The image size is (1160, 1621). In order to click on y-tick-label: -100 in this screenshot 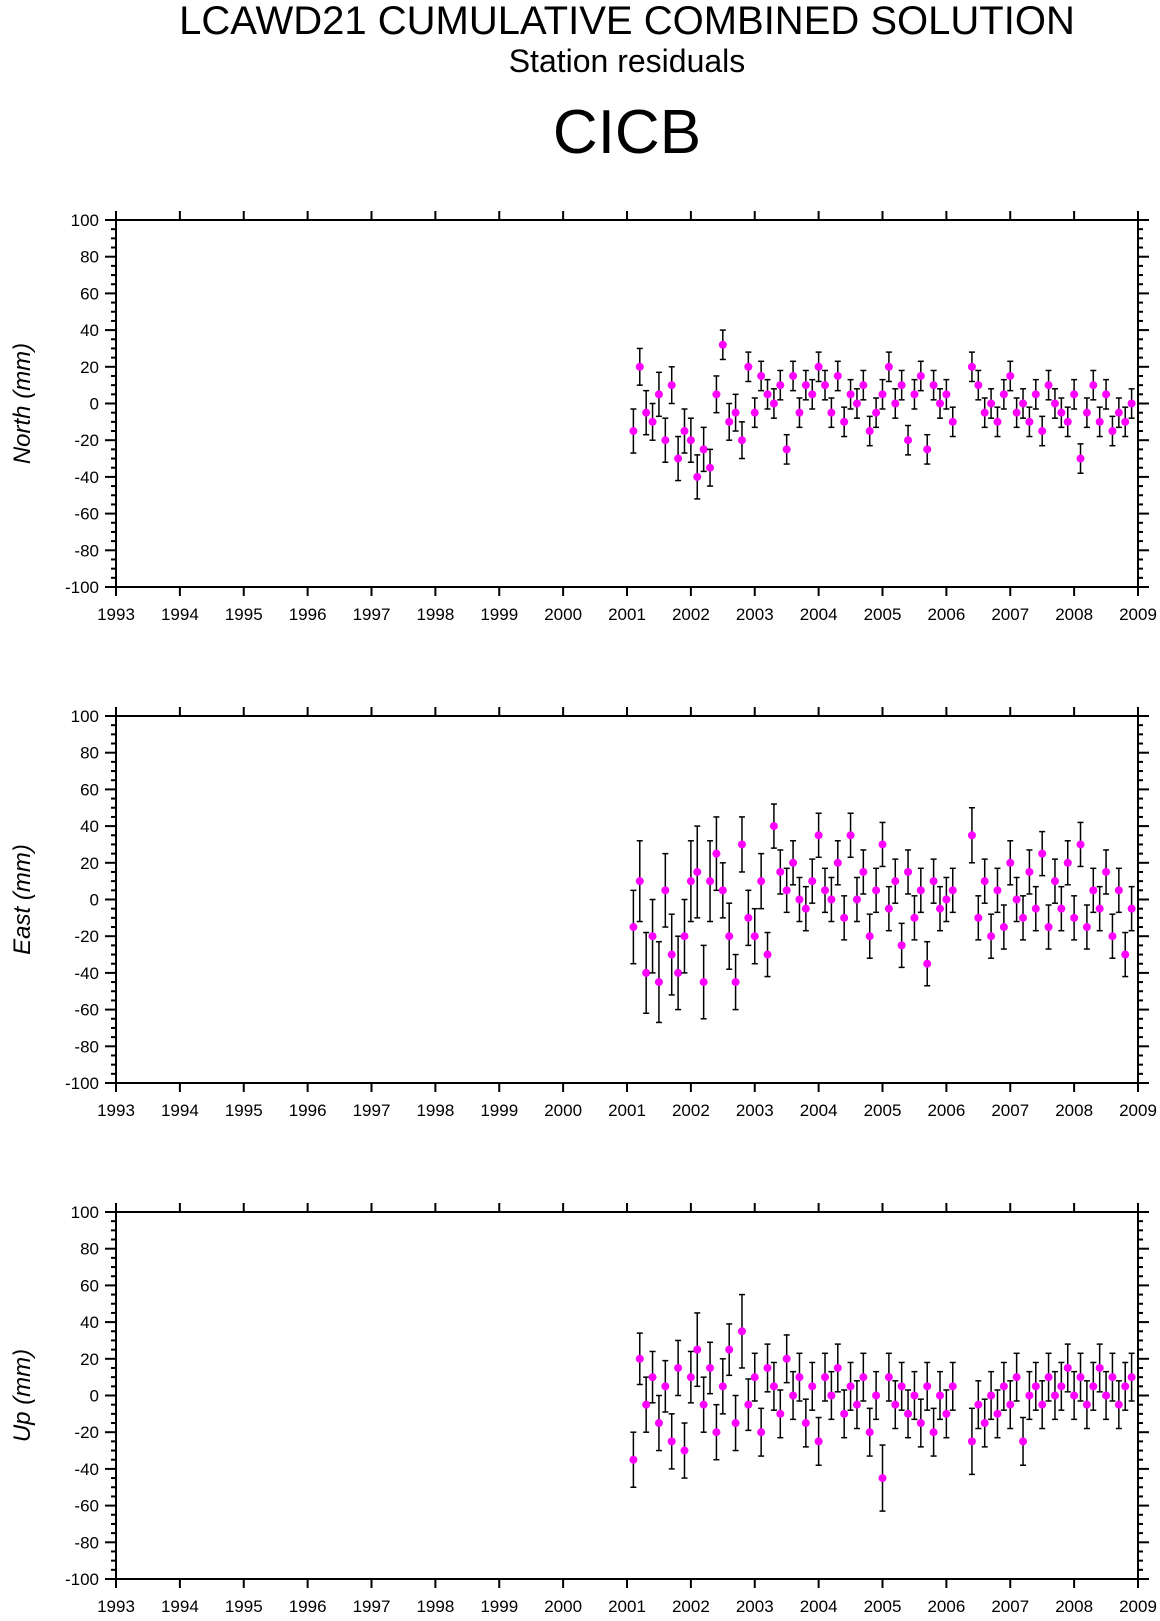, I will do `click(82, 587)`.